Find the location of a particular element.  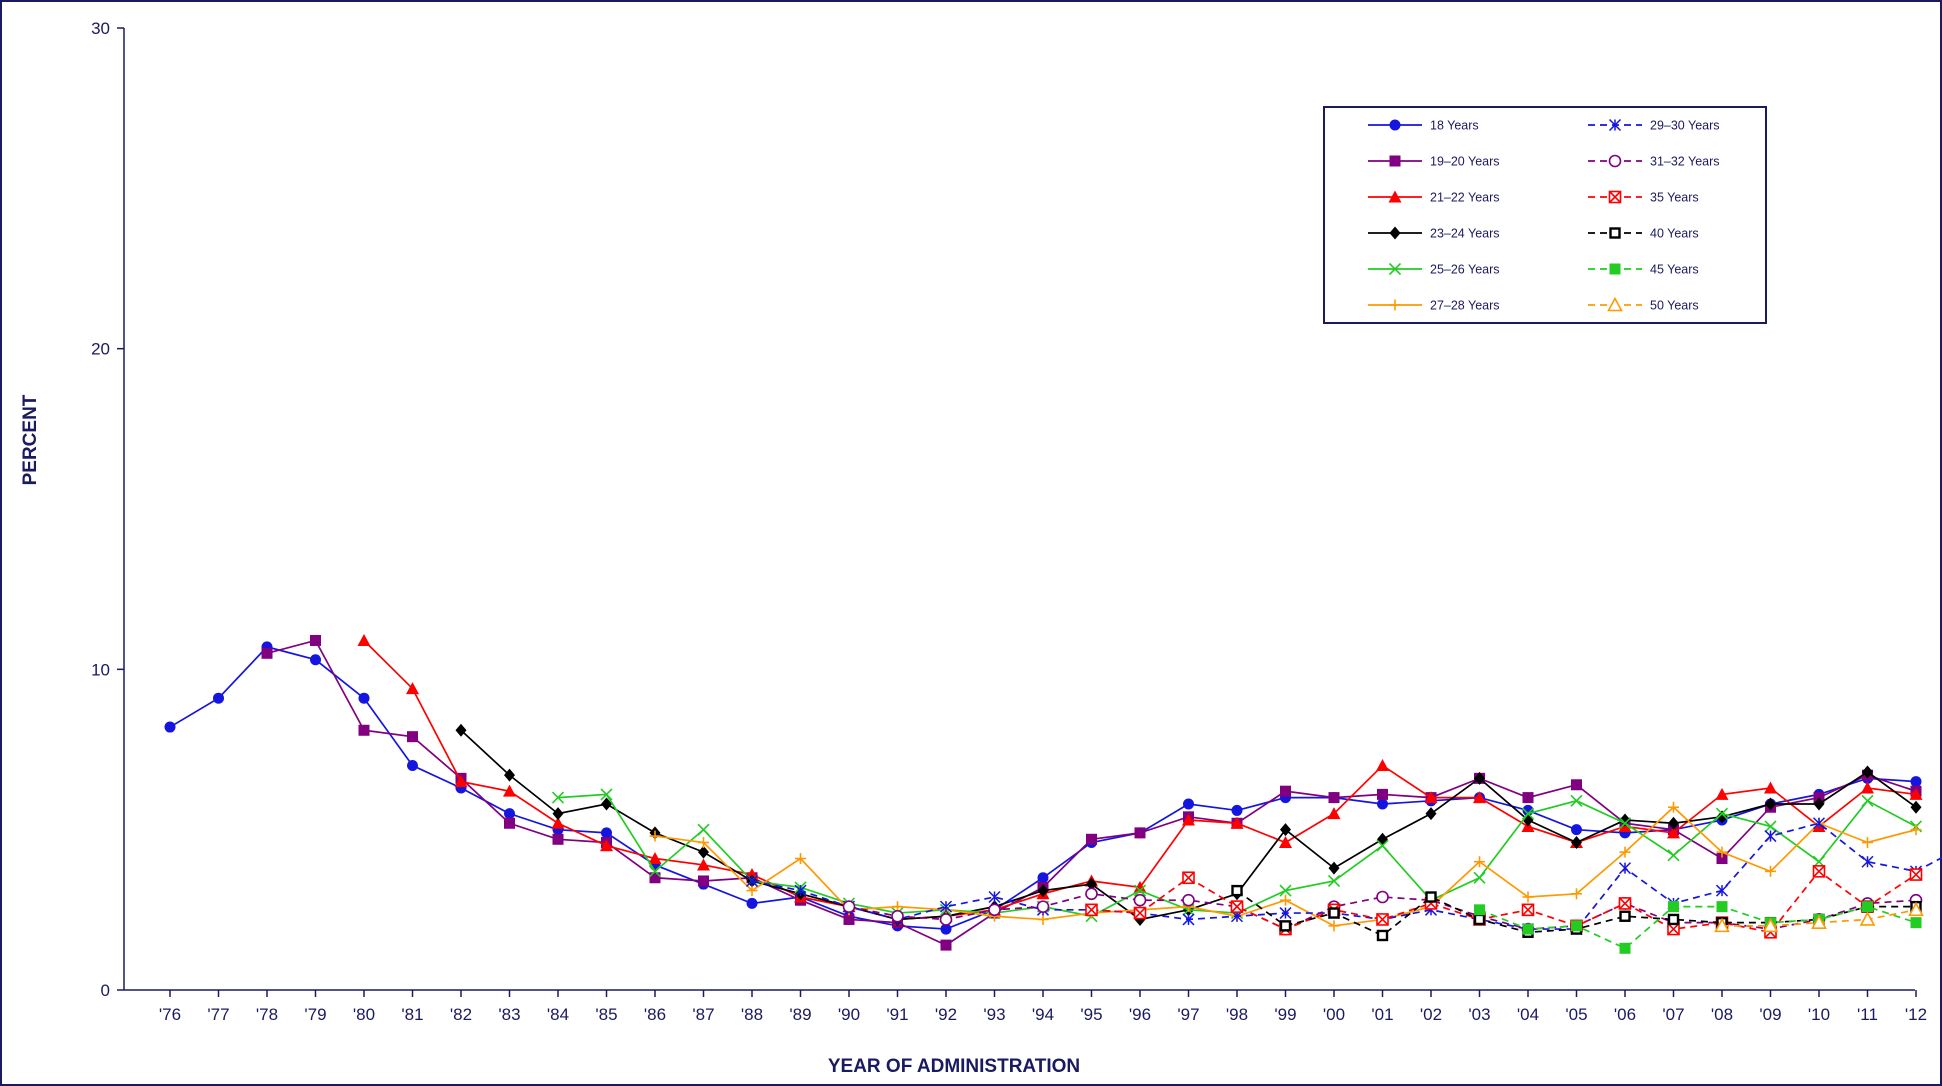

x-tick-label: '95 is located at coordinates (1091, 1014).